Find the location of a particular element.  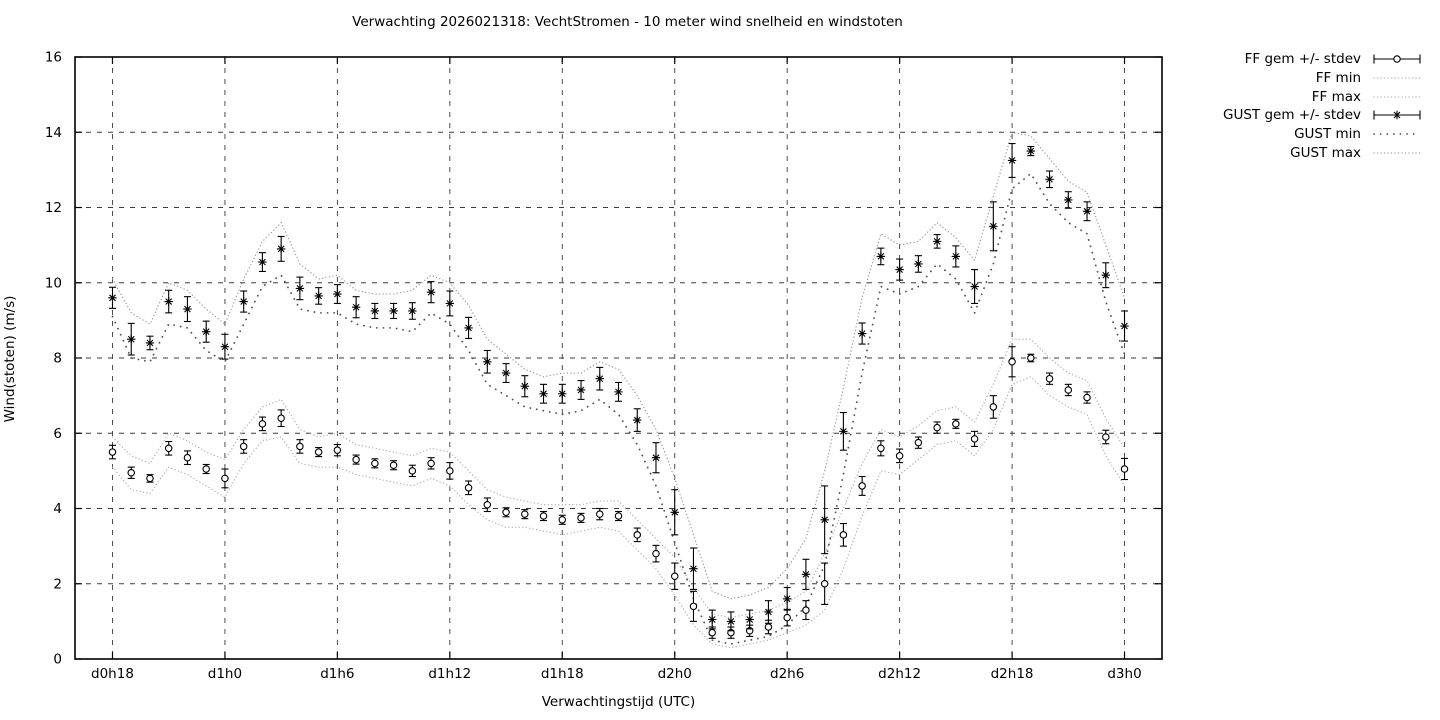

svg-text: d2h18 is located at coordinates (1012, 674).